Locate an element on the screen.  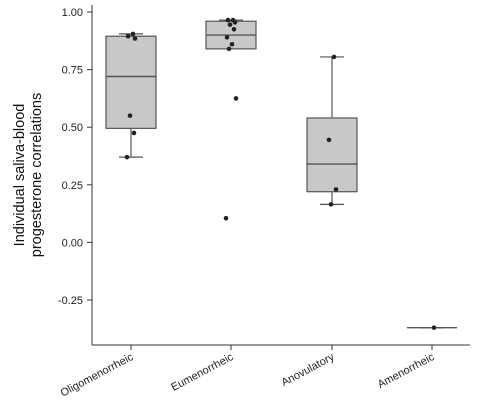
y-tick-label: 0.50 is located at coordinates (72, 128).